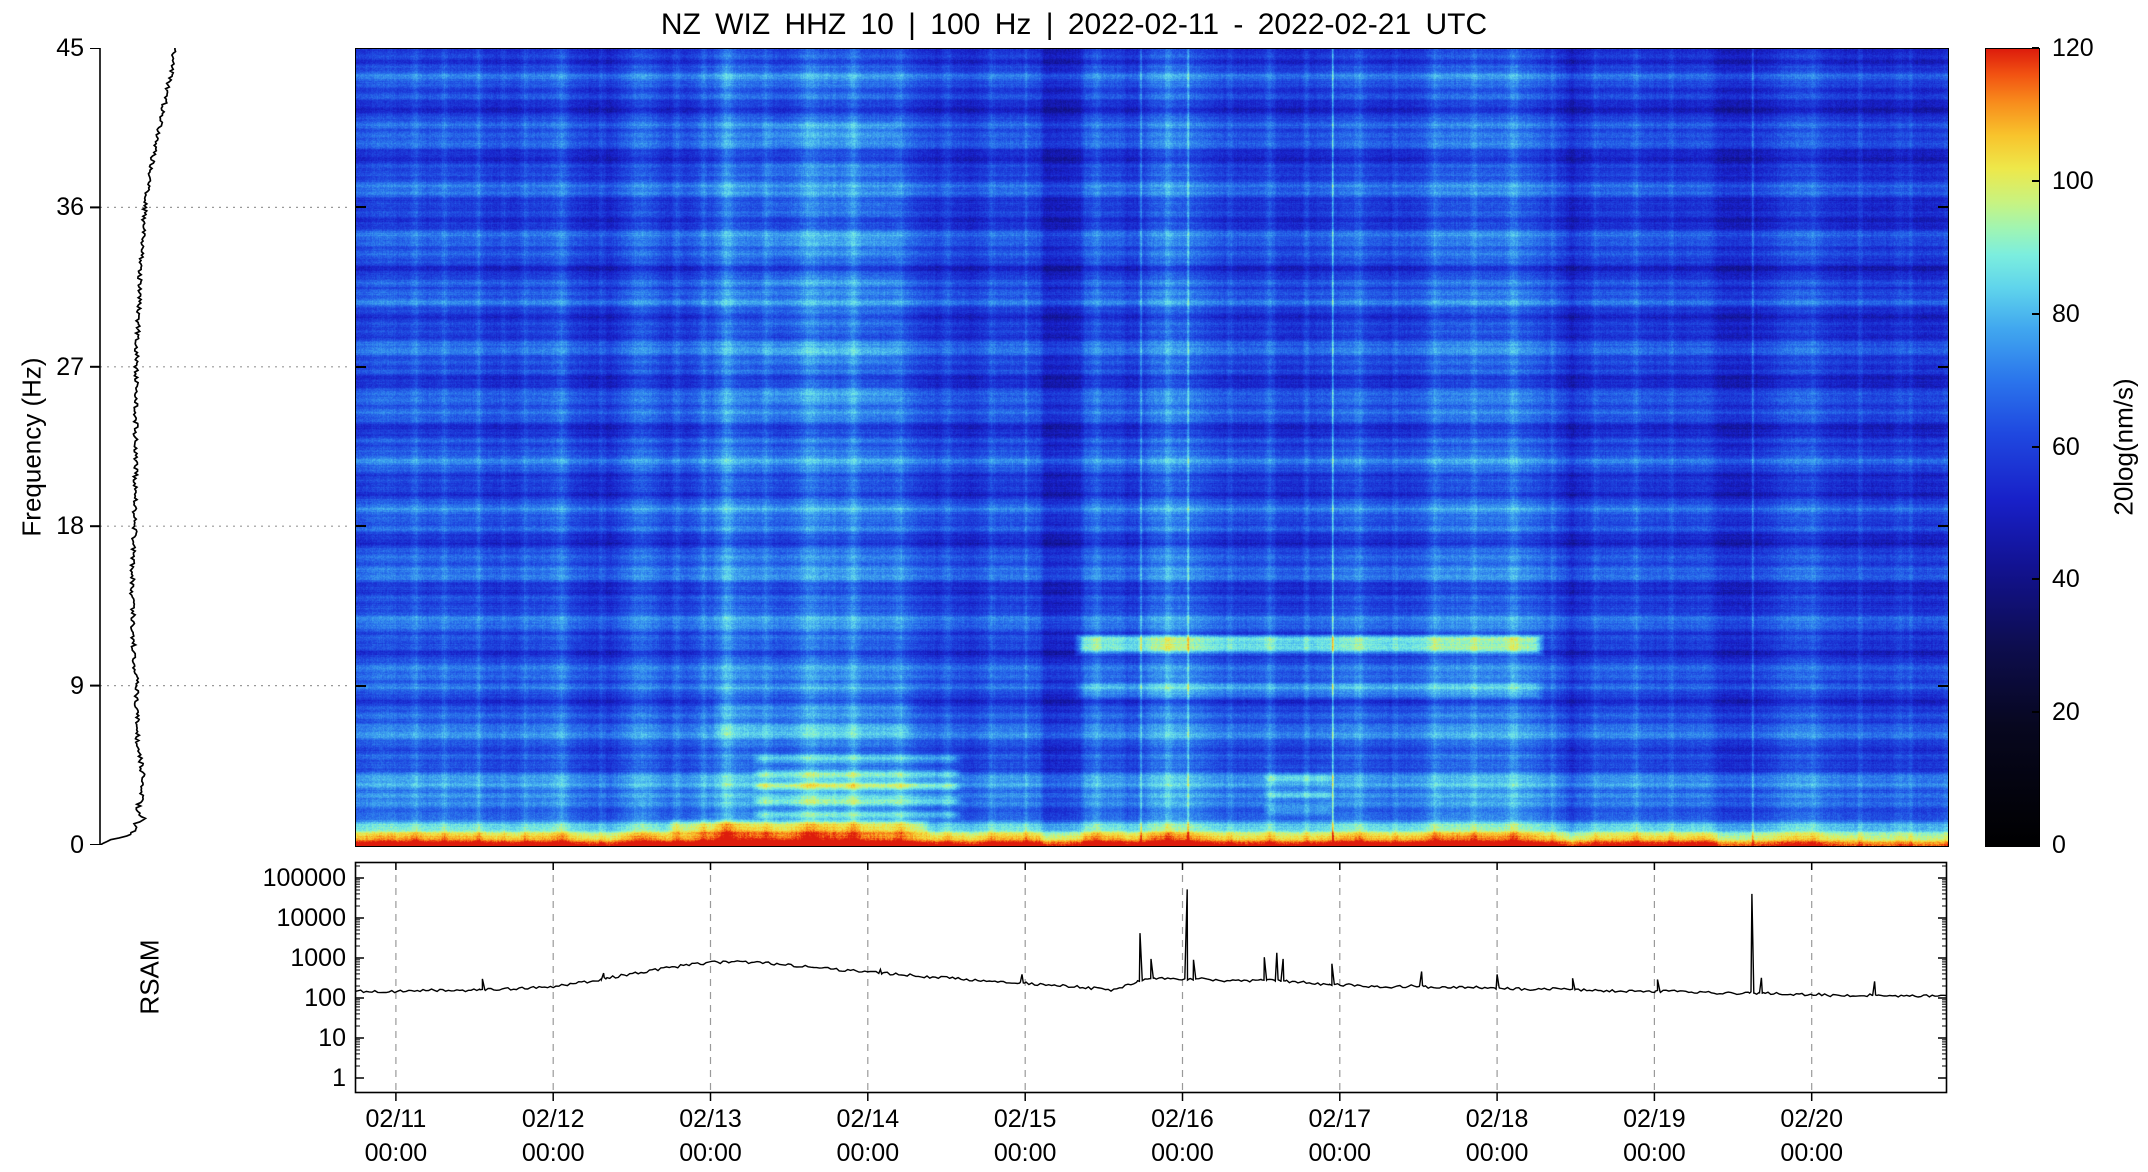 This screenshot has width=2148, height=1172. Describe the element at coordinates (70, 366) in the screenshot. I see `frequency-tick-label: 27` at that location.